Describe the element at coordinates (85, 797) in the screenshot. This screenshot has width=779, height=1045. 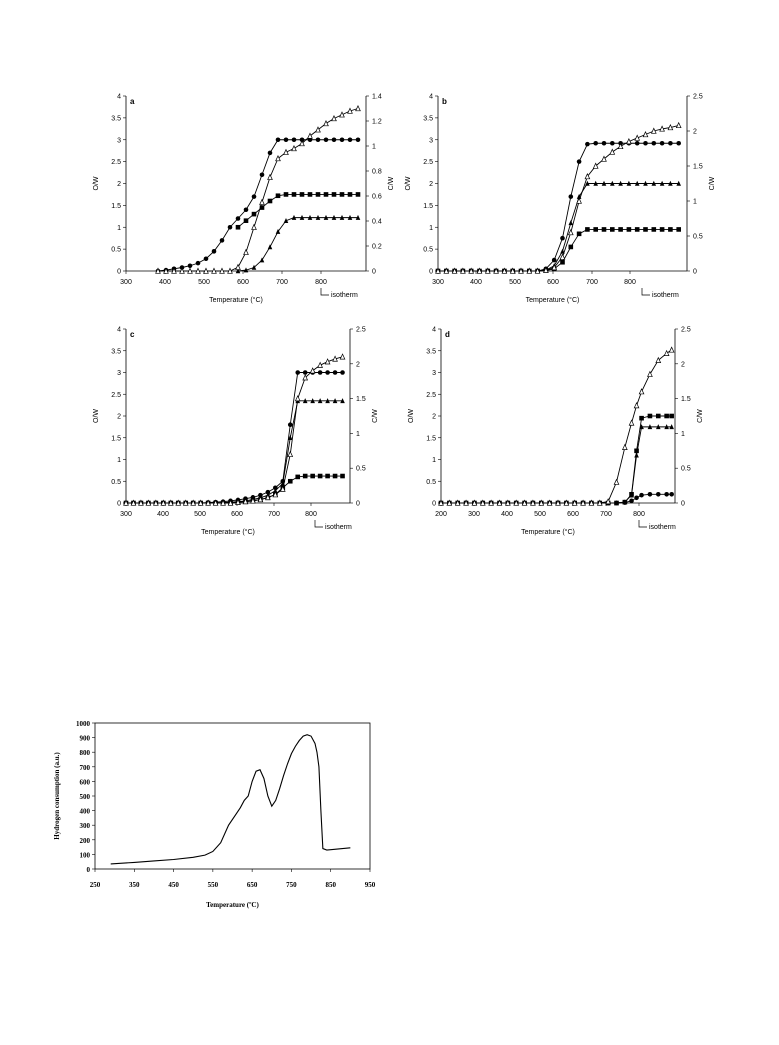
I see `y-tick-label: 500` at that location.